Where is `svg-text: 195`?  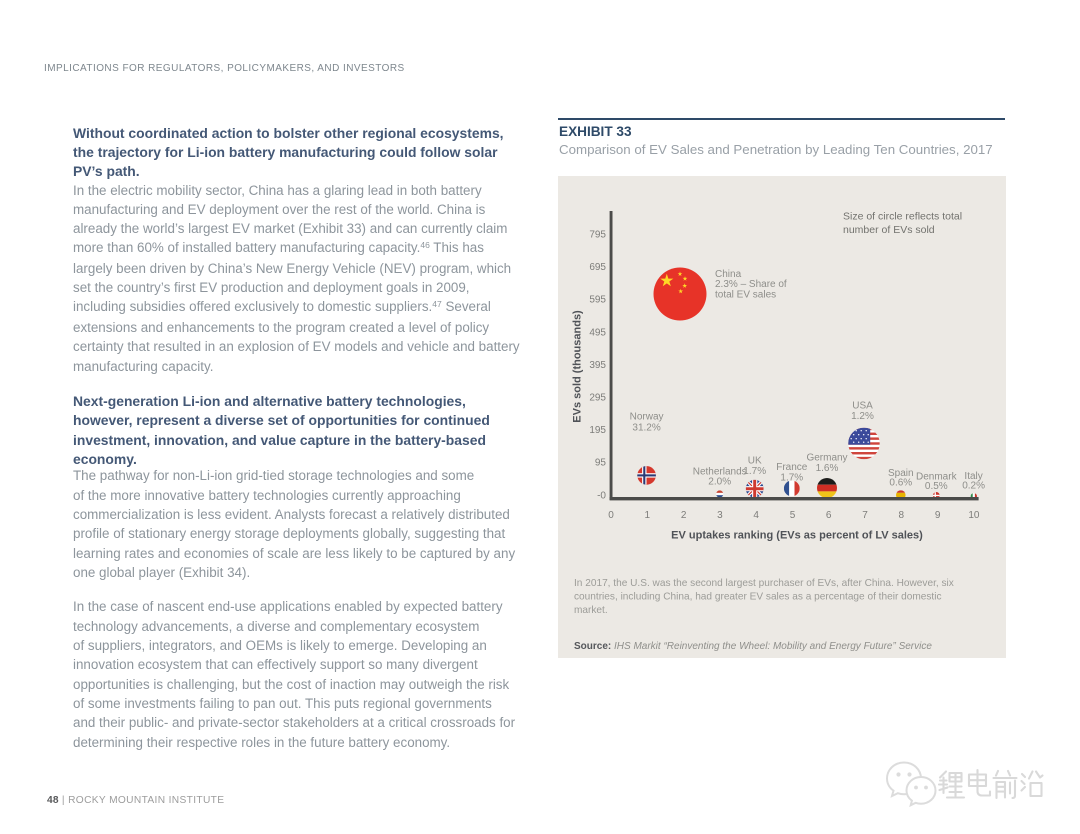
svg-text: 195 is located at coordinates (597, 430).